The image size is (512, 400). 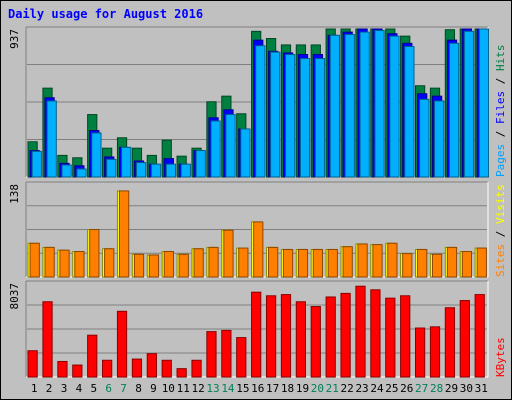 What do you see at coordinates (500, 160) in the screenshot?
I see `legend-item: Pages` at bounding box center [500, 160].